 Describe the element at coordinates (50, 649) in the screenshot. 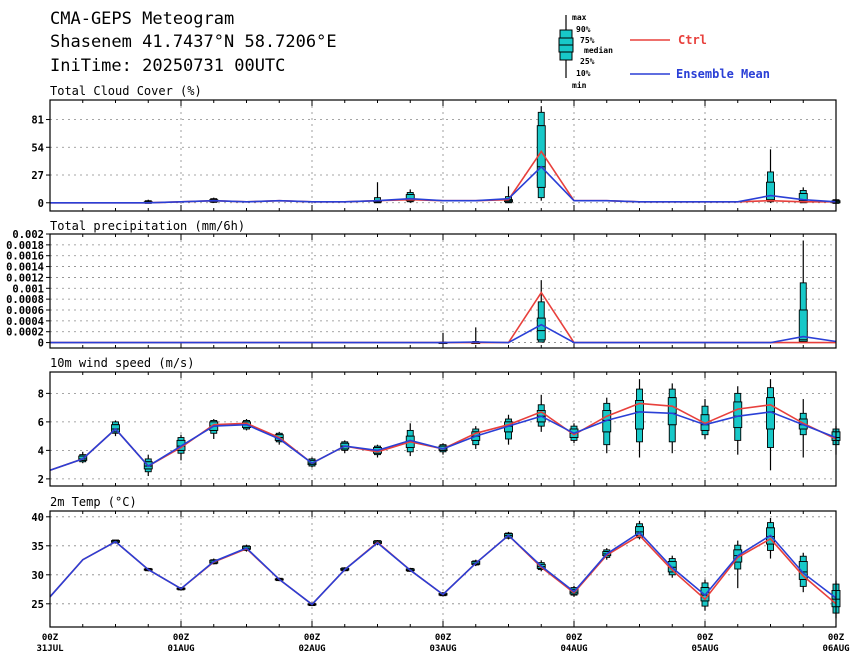

I see `x-tick-date: 31JUL` at that location.